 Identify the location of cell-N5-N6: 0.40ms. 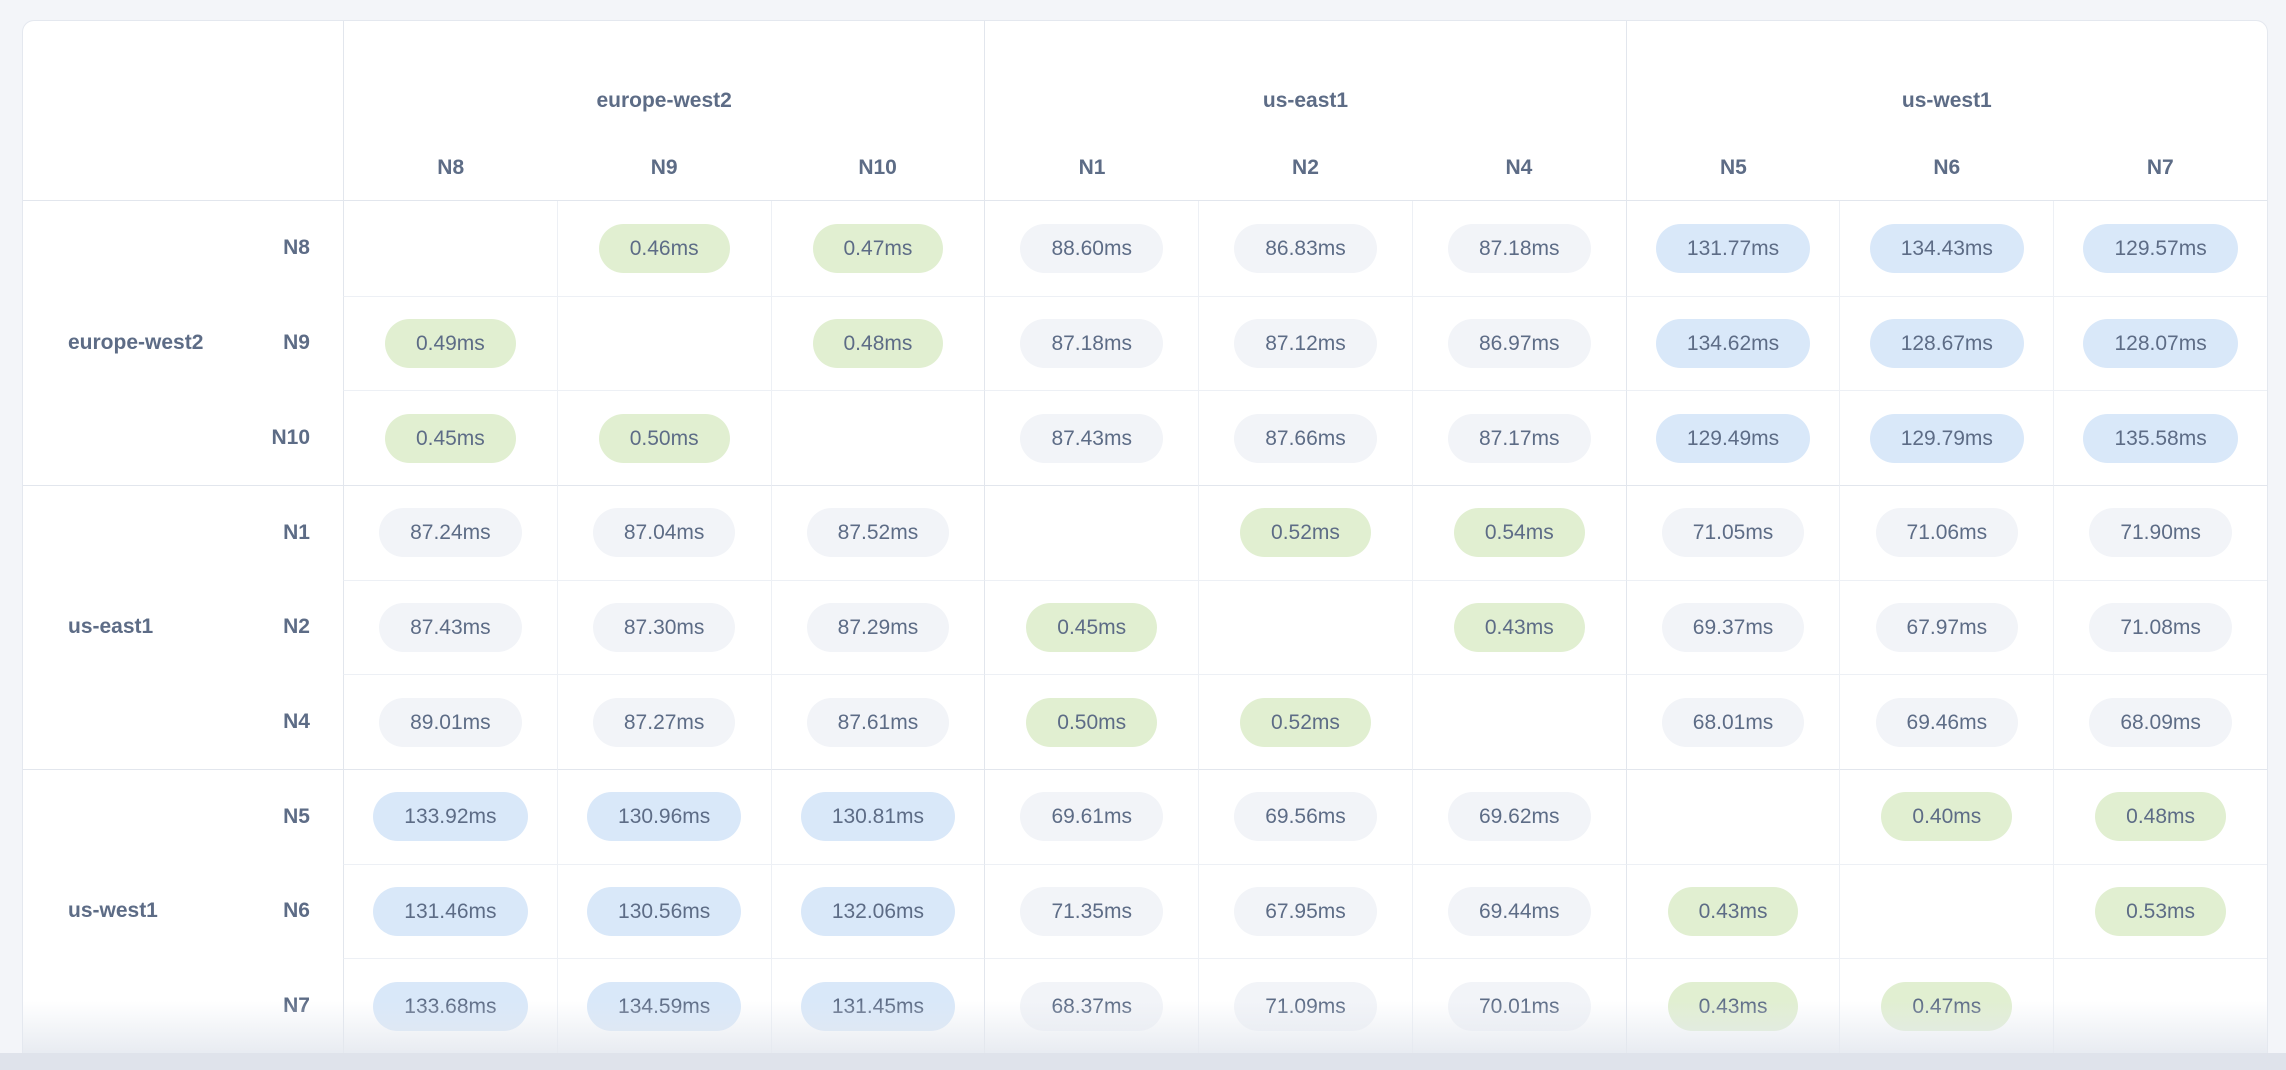
(1946, 816).